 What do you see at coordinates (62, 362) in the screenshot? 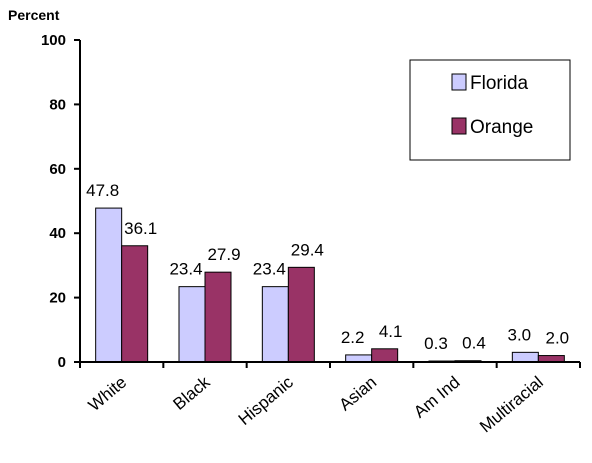
I see `y-tick-label: 0` at bounding box center [62, 362].